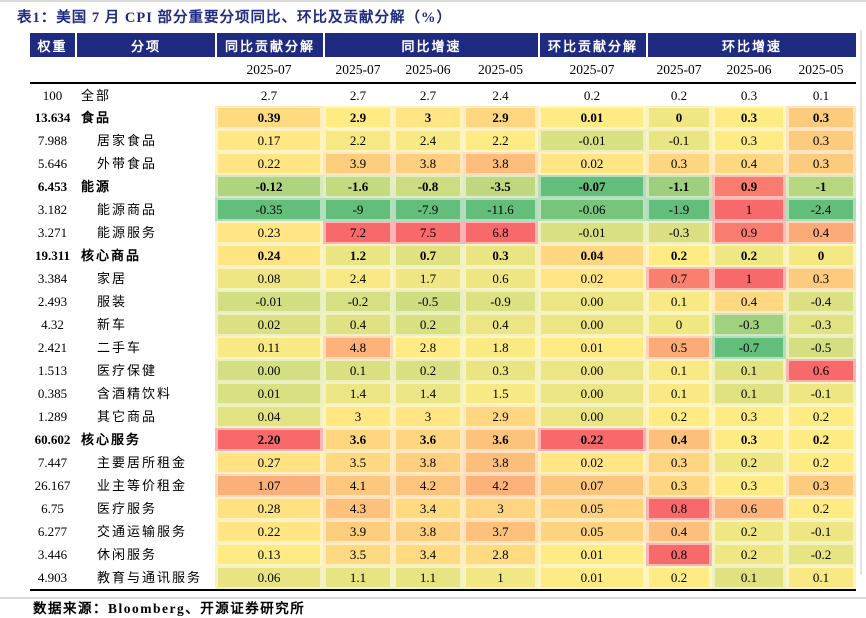 The height and width of the screenshot is (618, 866). I want to click on data-source-note: 数据来源：Bloomberg、开源证券研究所, so click(169, 608).